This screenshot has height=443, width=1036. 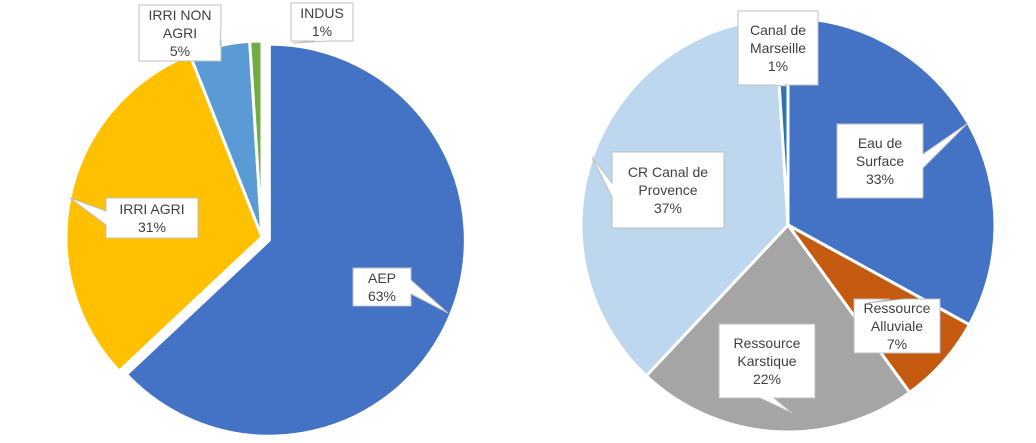 I want to click on slice-value-label: 7%, so click(x=897, y=344).